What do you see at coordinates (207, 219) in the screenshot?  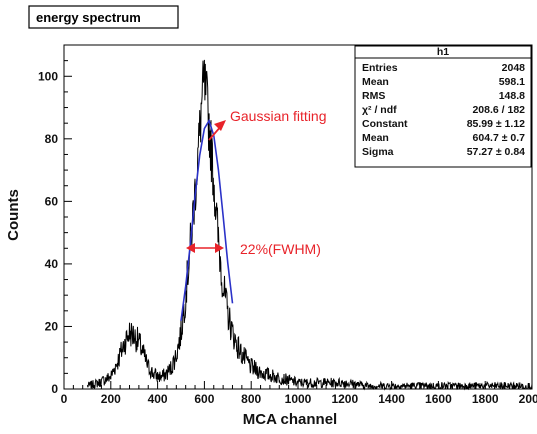 I see `series-gaussian-fit-line` at bounding box center [207, 219].